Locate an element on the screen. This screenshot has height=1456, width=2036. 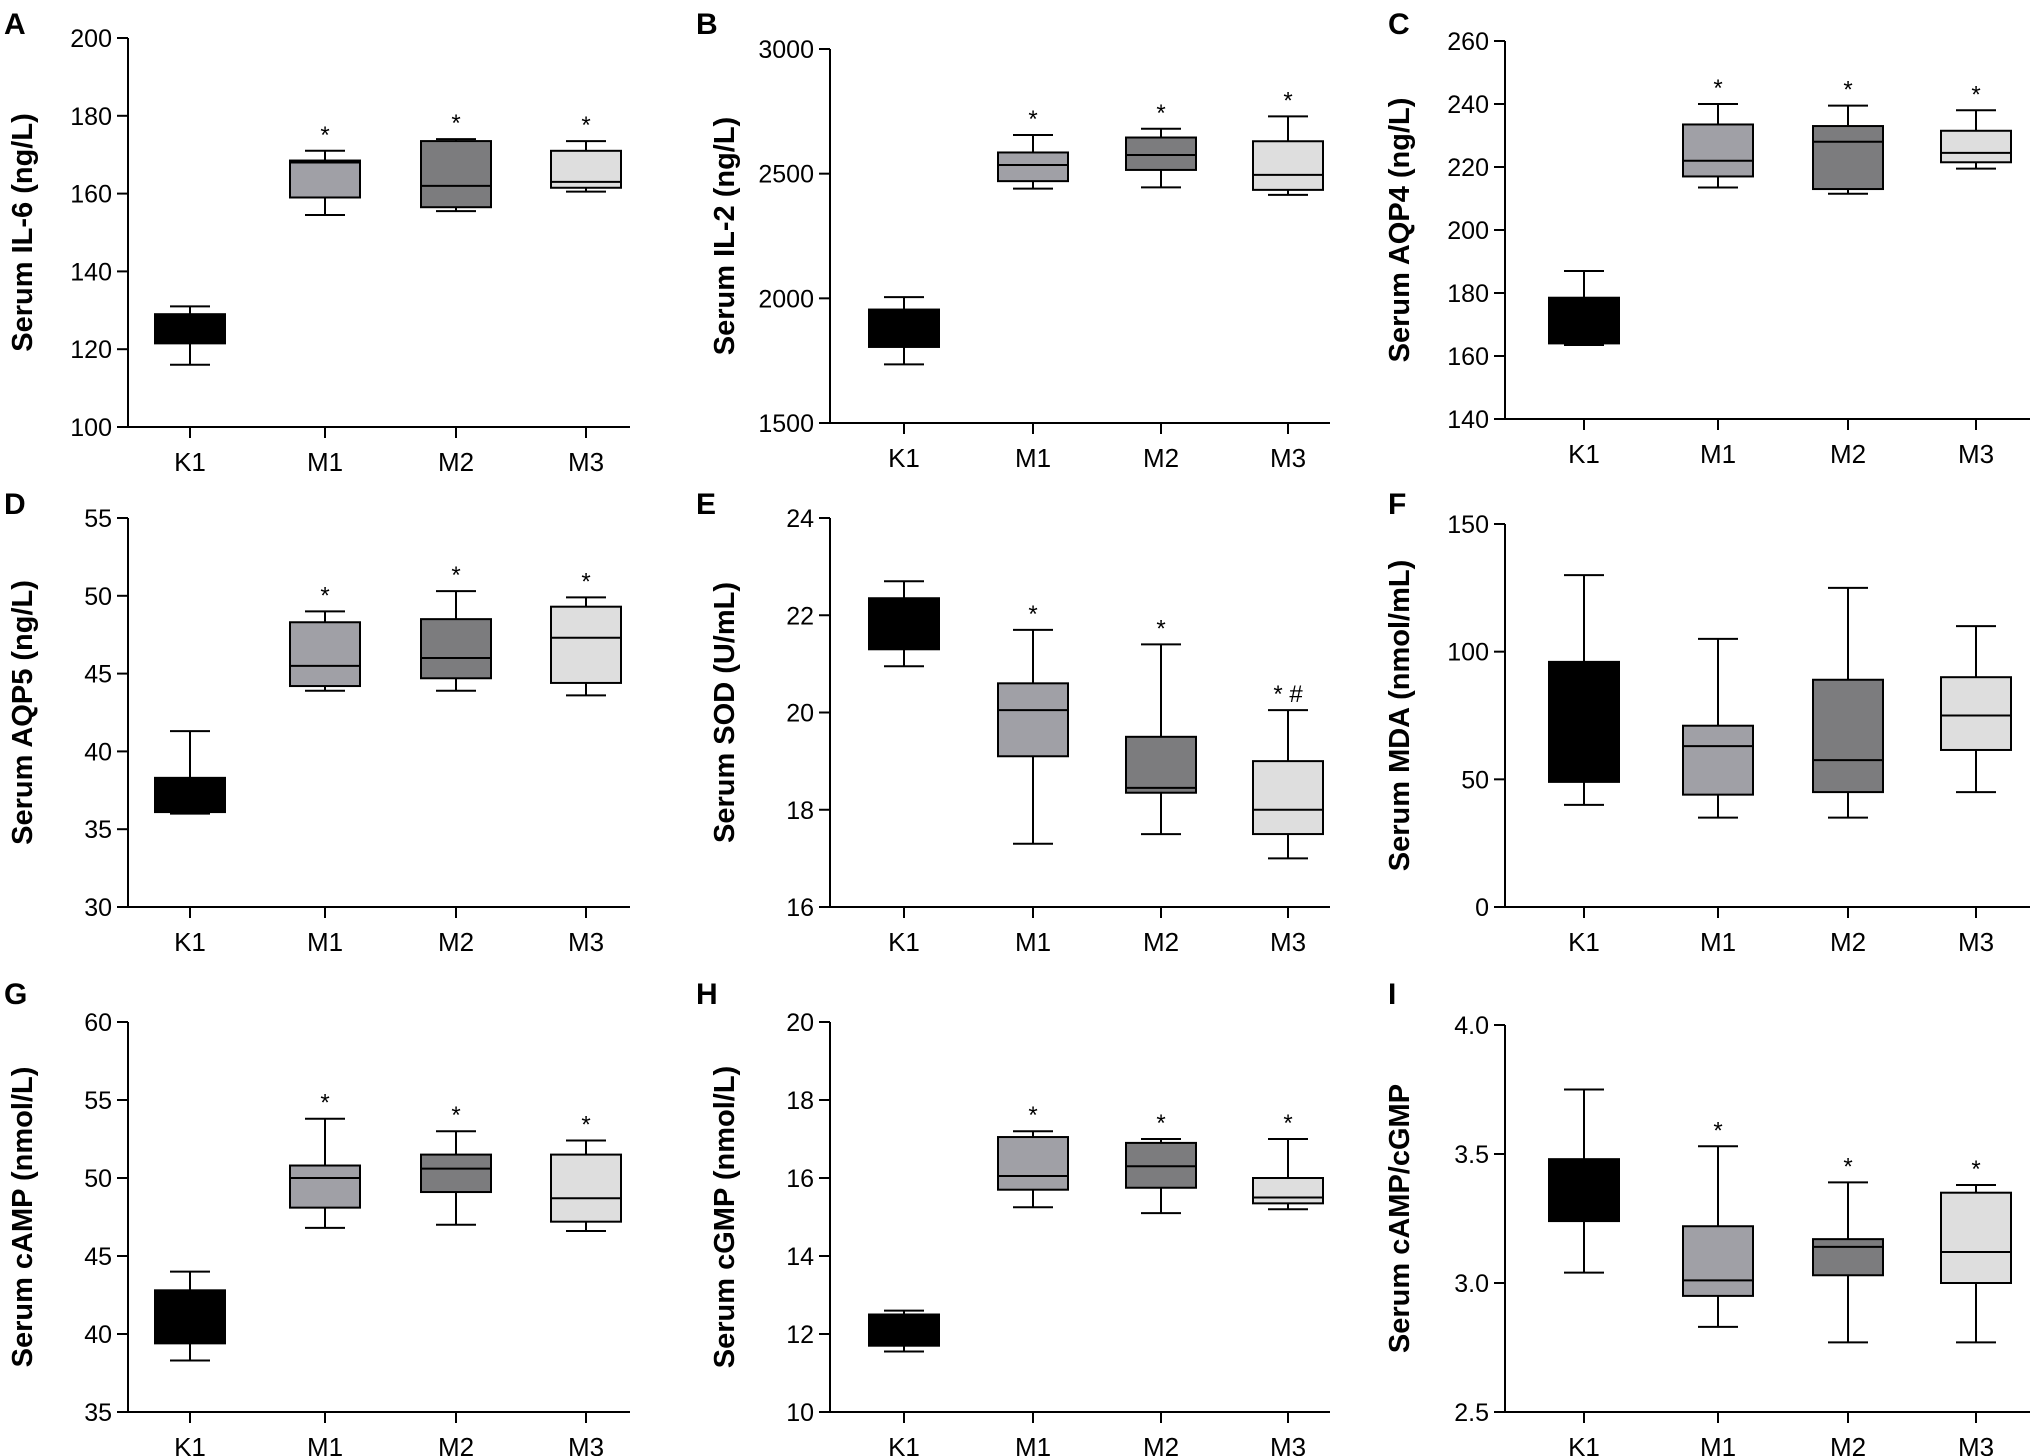
y-tick-label: 1500 is located at coordinates (786, 424).